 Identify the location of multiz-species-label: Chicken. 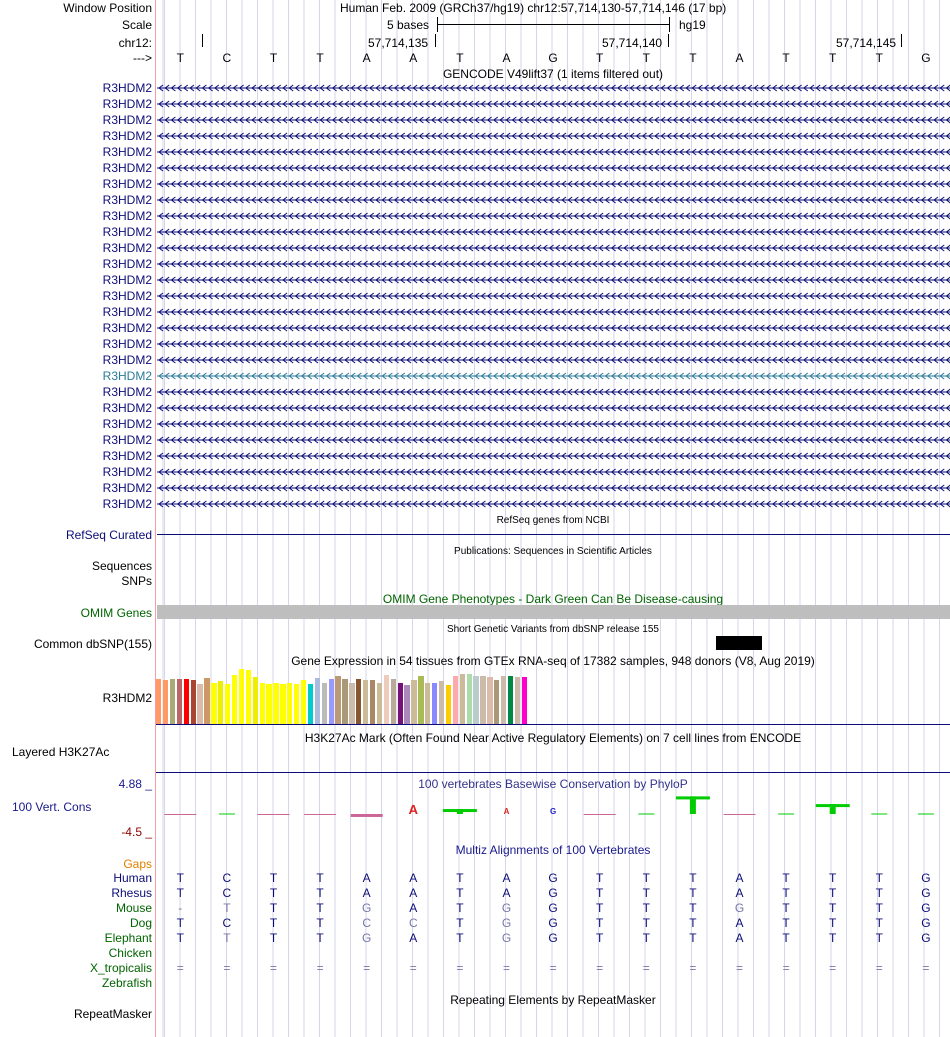
(130, 953).